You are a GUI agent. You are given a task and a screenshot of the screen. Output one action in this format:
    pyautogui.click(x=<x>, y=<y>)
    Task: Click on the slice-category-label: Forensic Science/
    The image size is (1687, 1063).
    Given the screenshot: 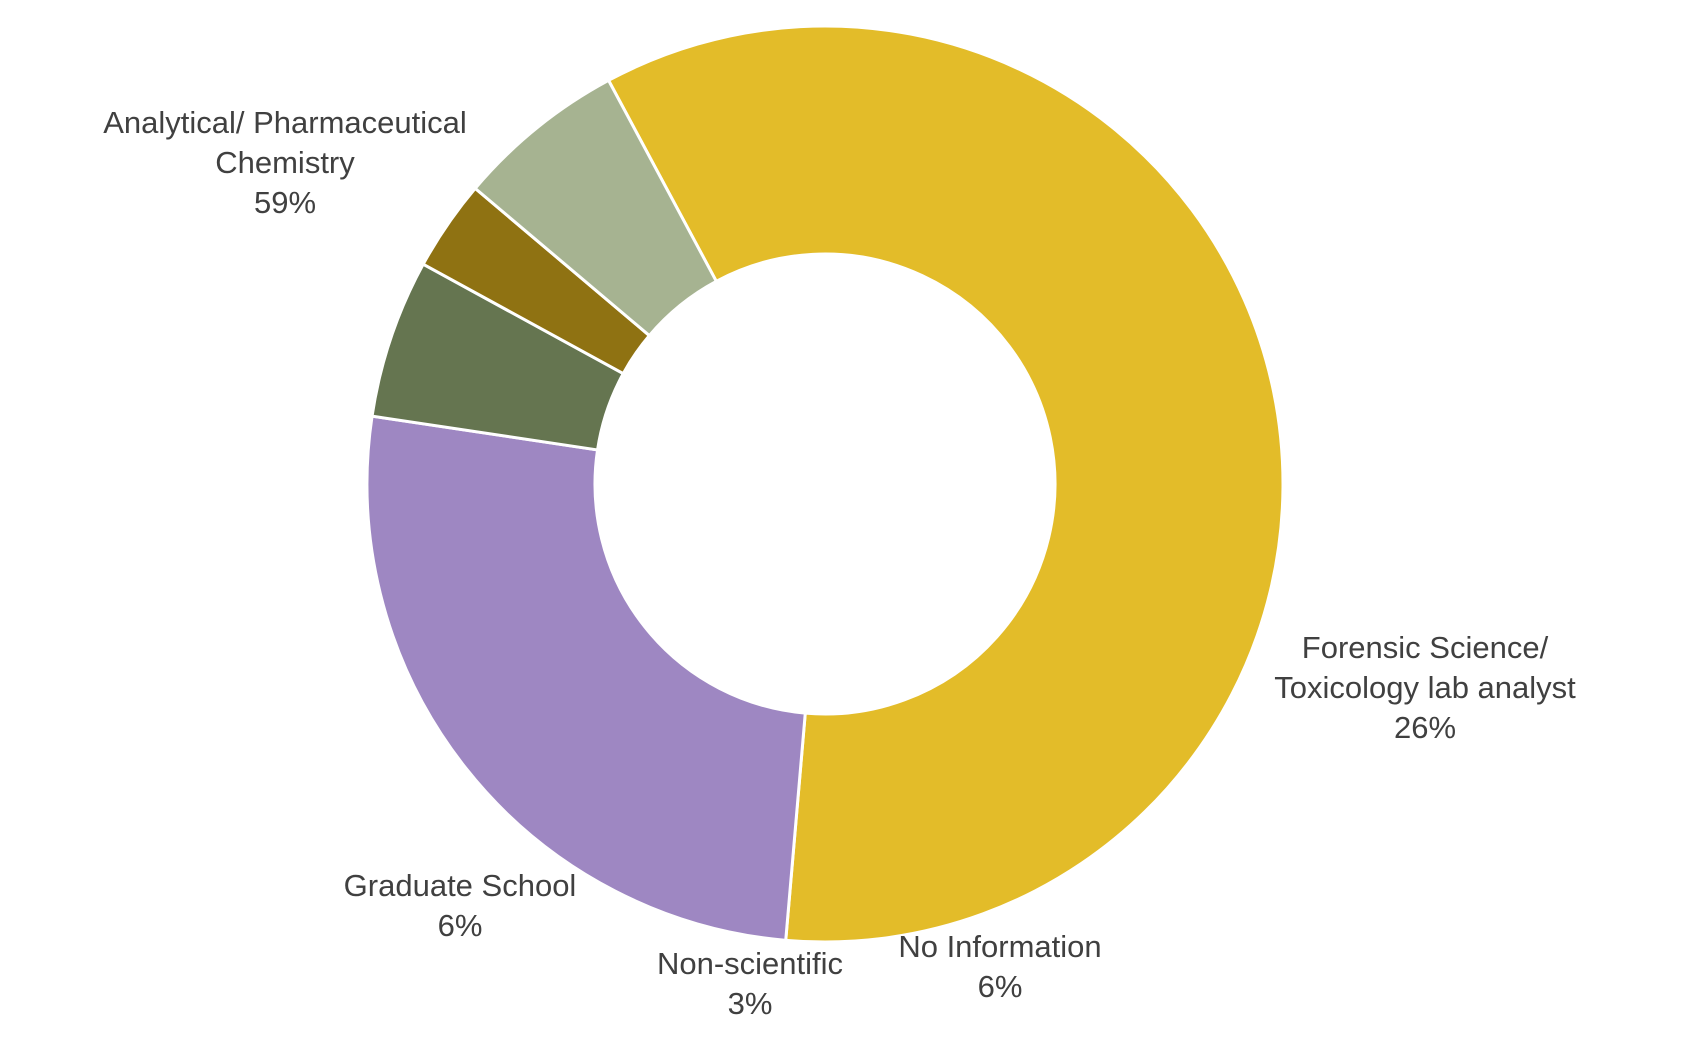 What is the action you would take?
    pyautogui.click(x=1425, y=647)
    